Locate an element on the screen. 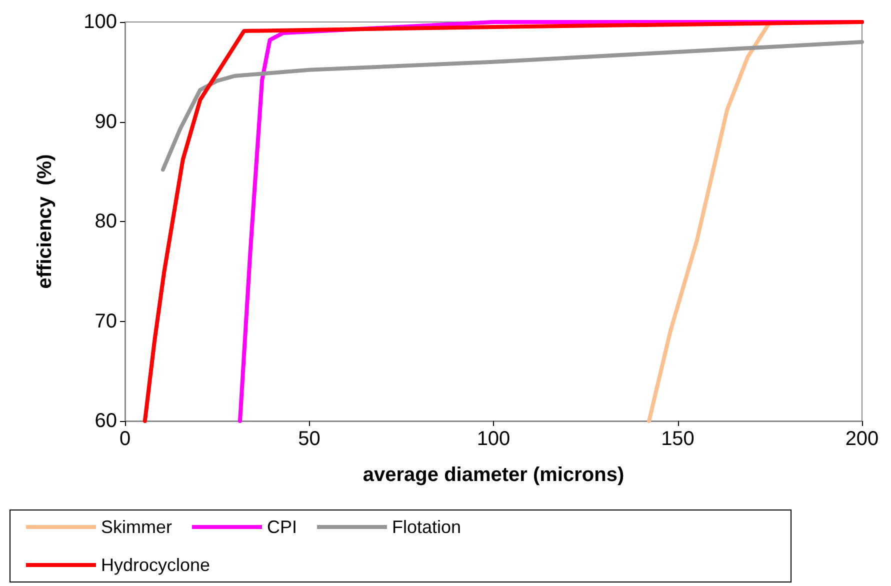 This screenshot has height=586, width=891. y-tick-label: 90 is located at coordinates (105, 121).